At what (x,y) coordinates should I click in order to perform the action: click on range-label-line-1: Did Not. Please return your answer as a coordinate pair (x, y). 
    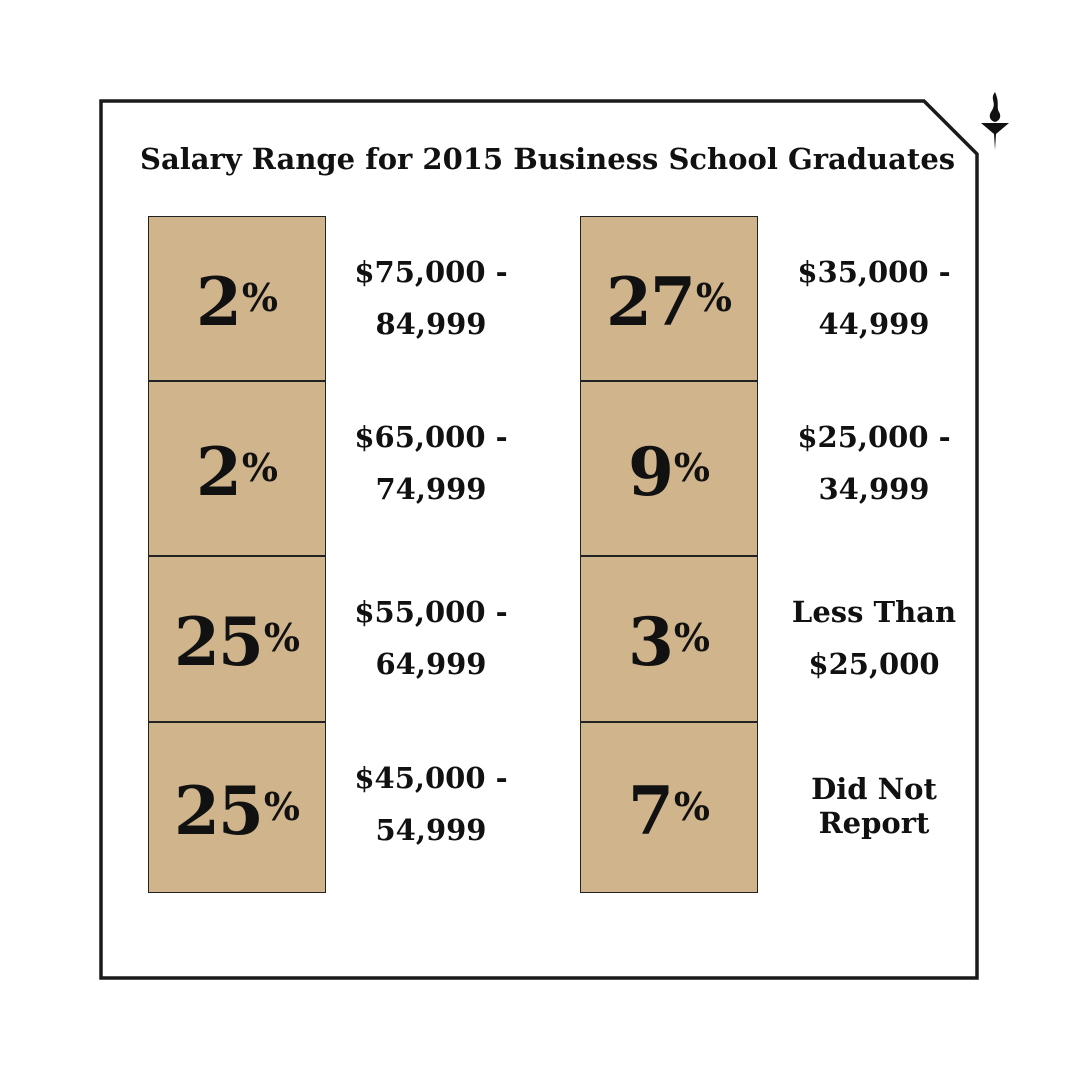
    Looking at the image, I should click on (874, 789).